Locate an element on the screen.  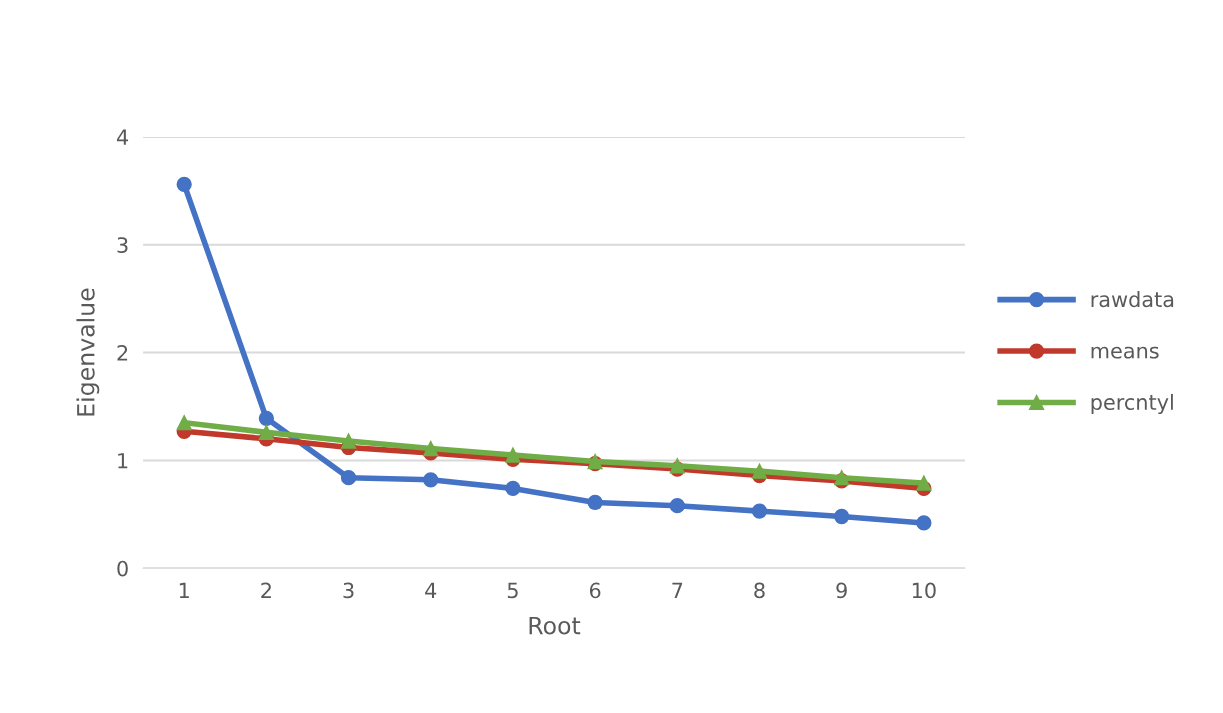
legend-label: means is located at coordinates (1125, 352).